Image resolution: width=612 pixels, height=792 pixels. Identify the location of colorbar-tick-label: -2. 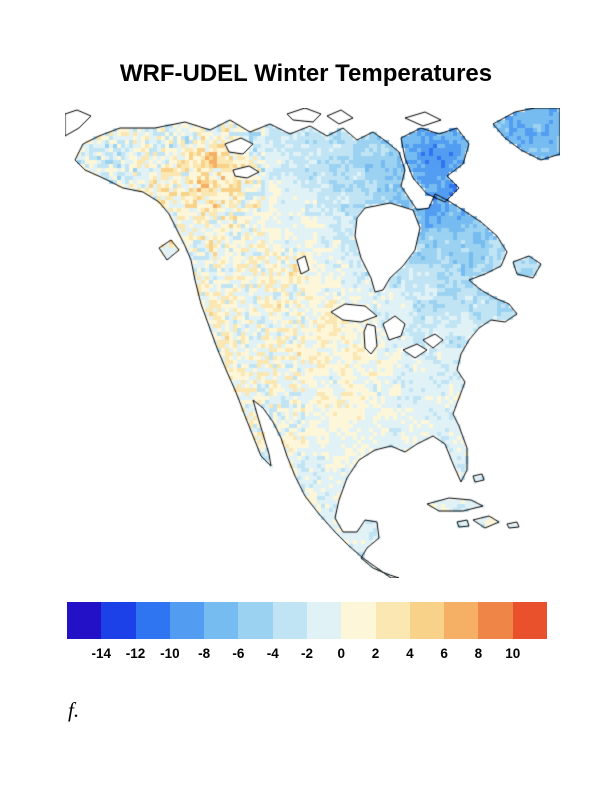
(307, 653).